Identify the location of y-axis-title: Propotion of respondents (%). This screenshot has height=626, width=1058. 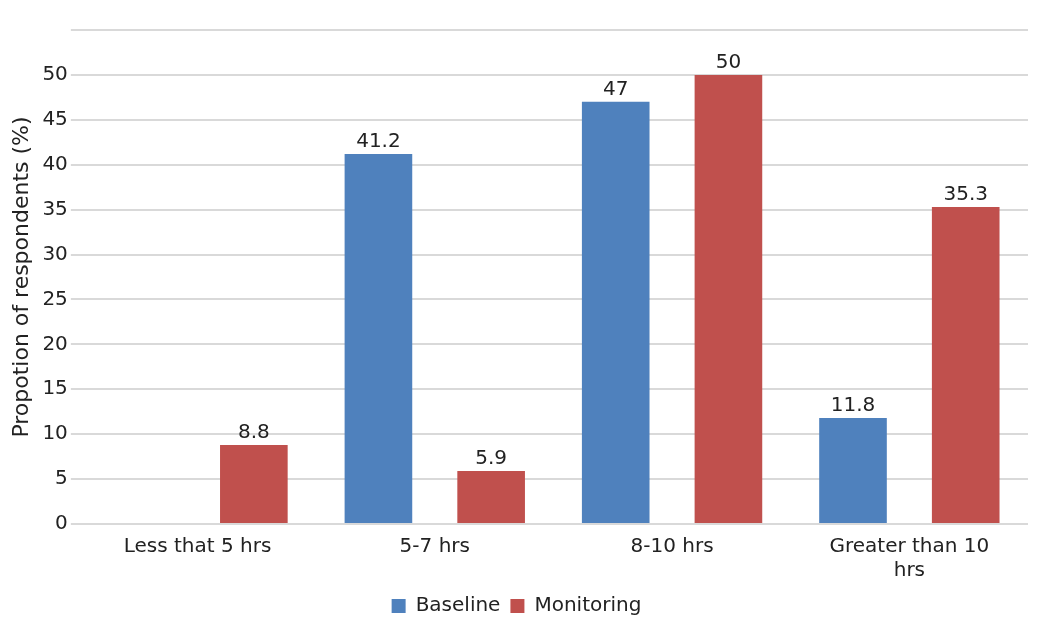
(20, 277).